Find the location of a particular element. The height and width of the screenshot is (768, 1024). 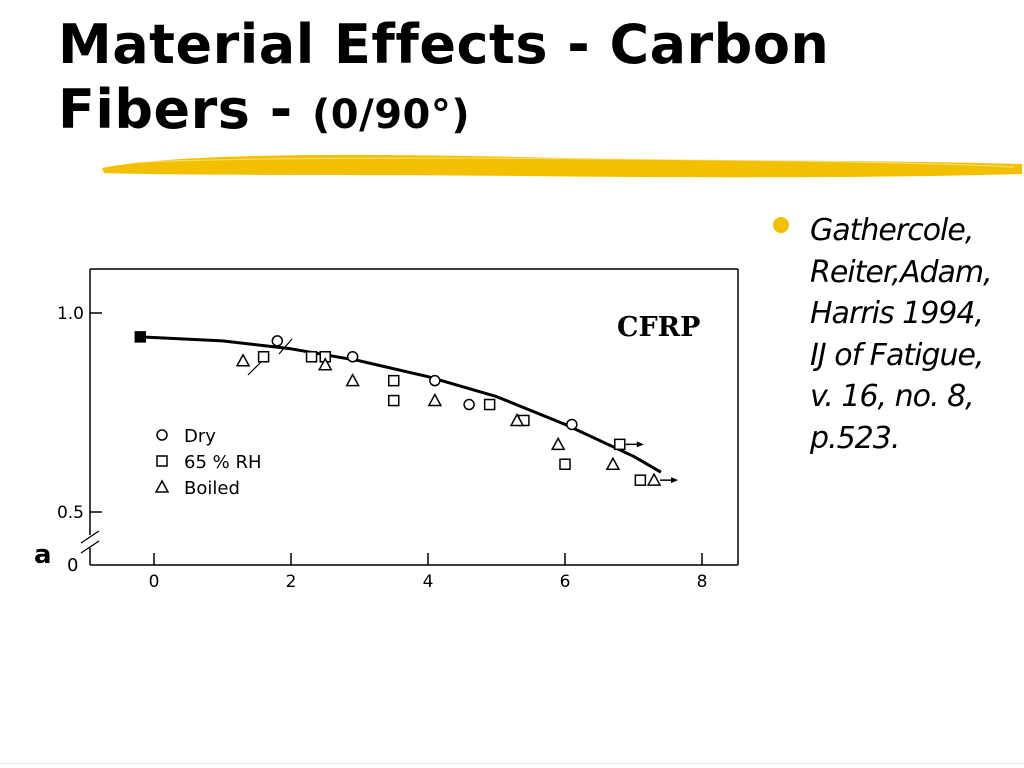

x-tick-label: 4 is located at coordinates (428, 582).